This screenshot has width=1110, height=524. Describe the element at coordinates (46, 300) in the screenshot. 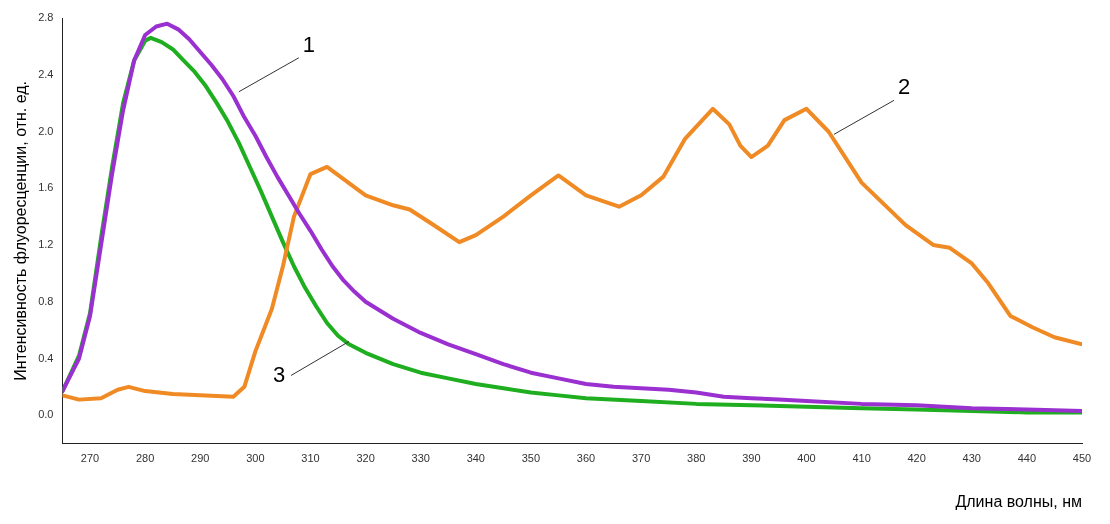

I see `y-tick-label: 0.8` at that location.